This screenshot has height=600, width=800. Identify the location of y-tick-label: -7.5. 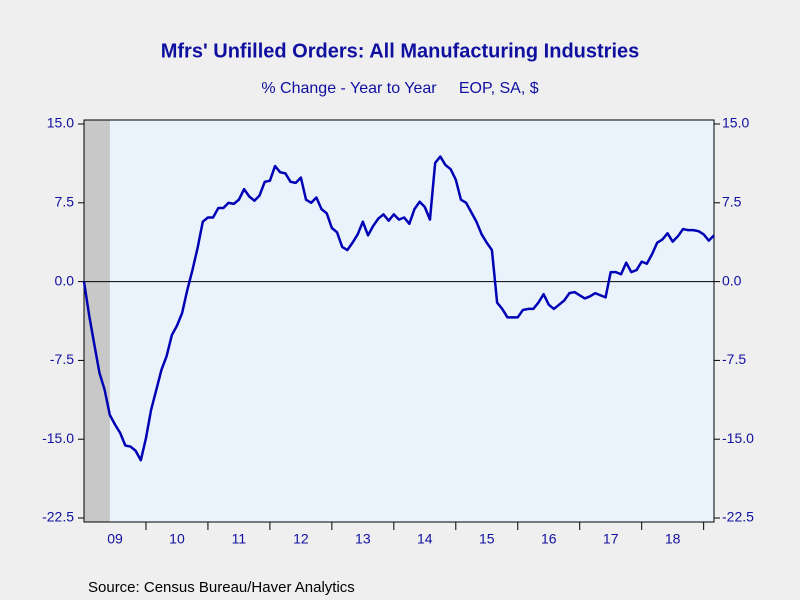
(62, 359).